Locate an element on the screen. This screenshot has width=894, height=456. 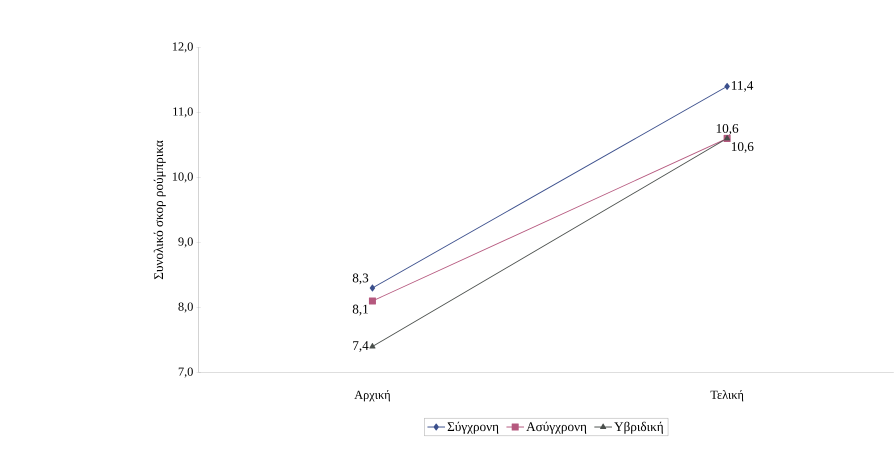
y-tick-label: 12,0 is located at coordinates (182, 47).